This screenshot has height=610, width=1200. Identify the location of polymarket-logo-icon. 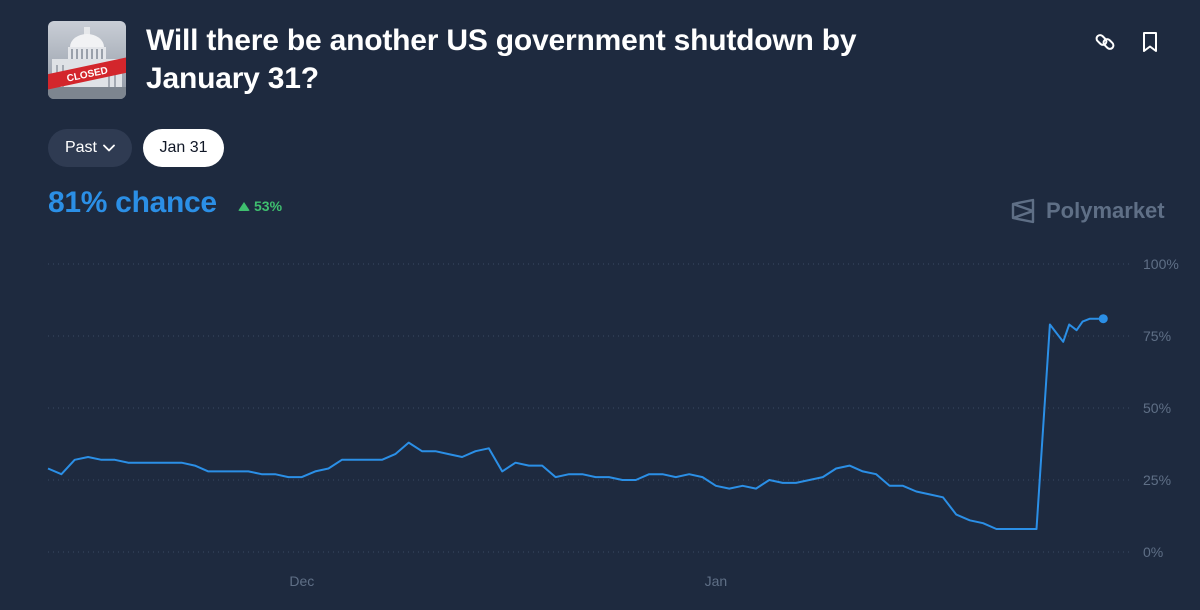
(1023, 211).